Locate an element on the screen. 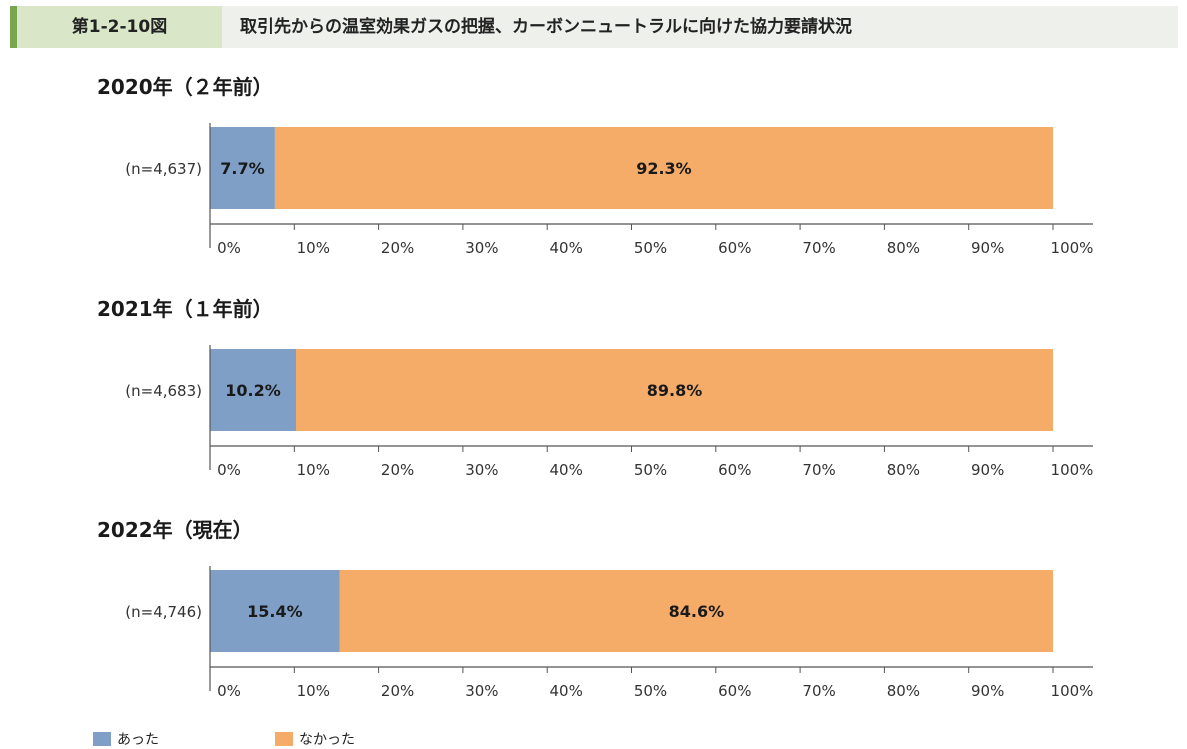  x-tick-label-1-9: 90% is located at coordinates (987, 470).